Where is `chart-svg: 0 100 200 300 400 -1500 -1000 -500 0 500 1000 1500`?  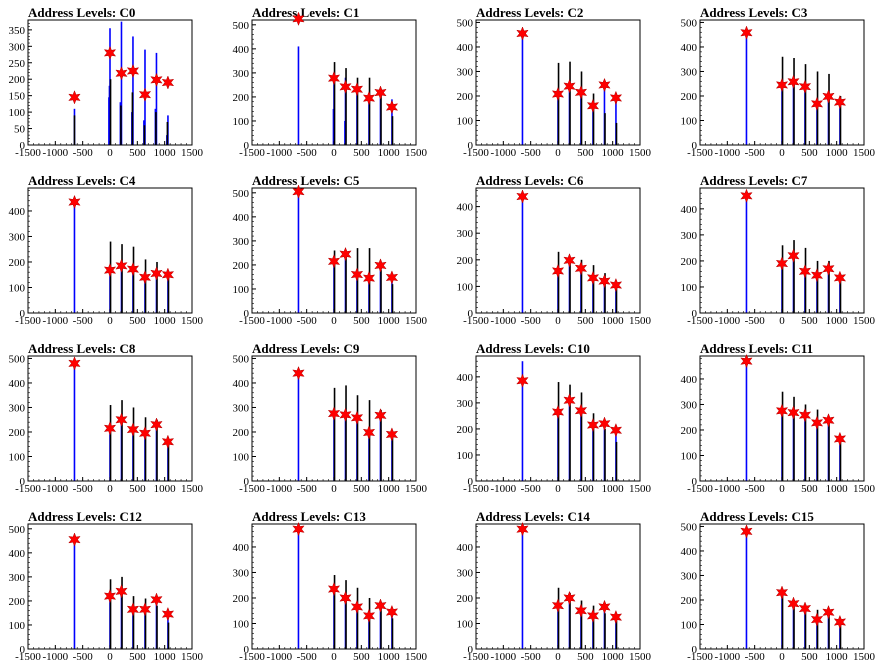 chart-svg: 0 100 200 300 400 -1500 -1000 -500 0 500 1000 1500 is located at coordinates (554, 425).